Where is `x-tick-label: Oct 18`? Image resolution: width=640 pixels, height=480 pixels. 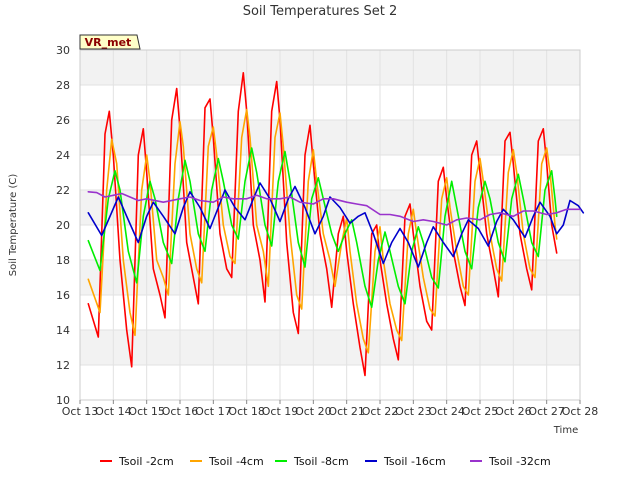
x-tick-label: Oct 18 is located at coordinates (246, 411).